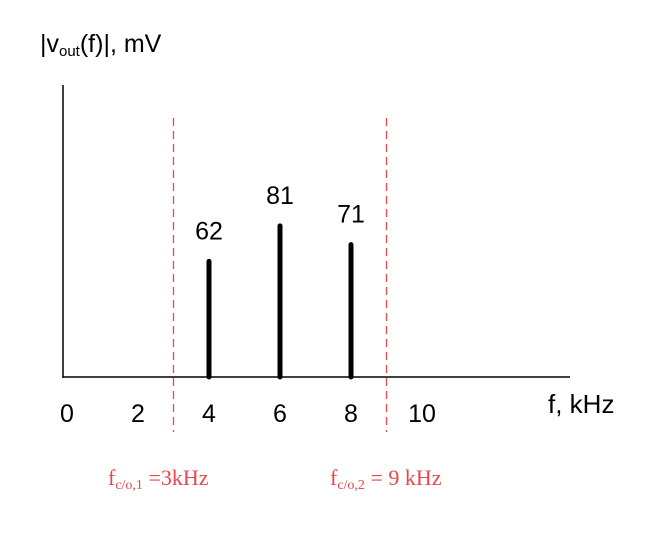 This screenshot has width=658, height=538. I want to click on cutoff-label-high: fc/o,2 = 9 kHz, so click(386, 479).